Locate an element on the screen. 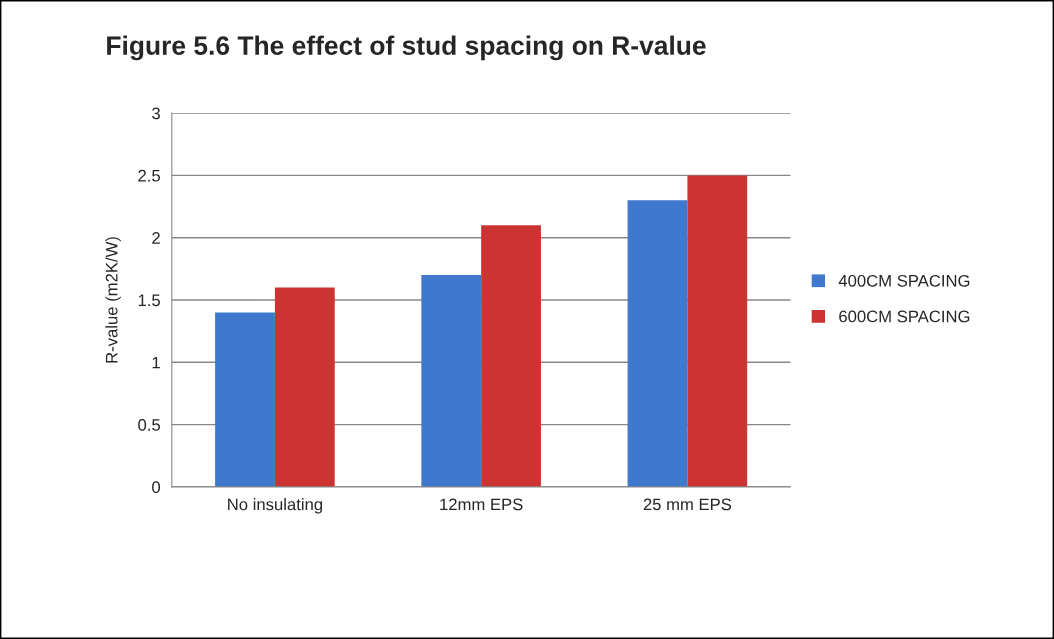  x-tick-label: 25 mm EPS is located at coordinates (687, 504).